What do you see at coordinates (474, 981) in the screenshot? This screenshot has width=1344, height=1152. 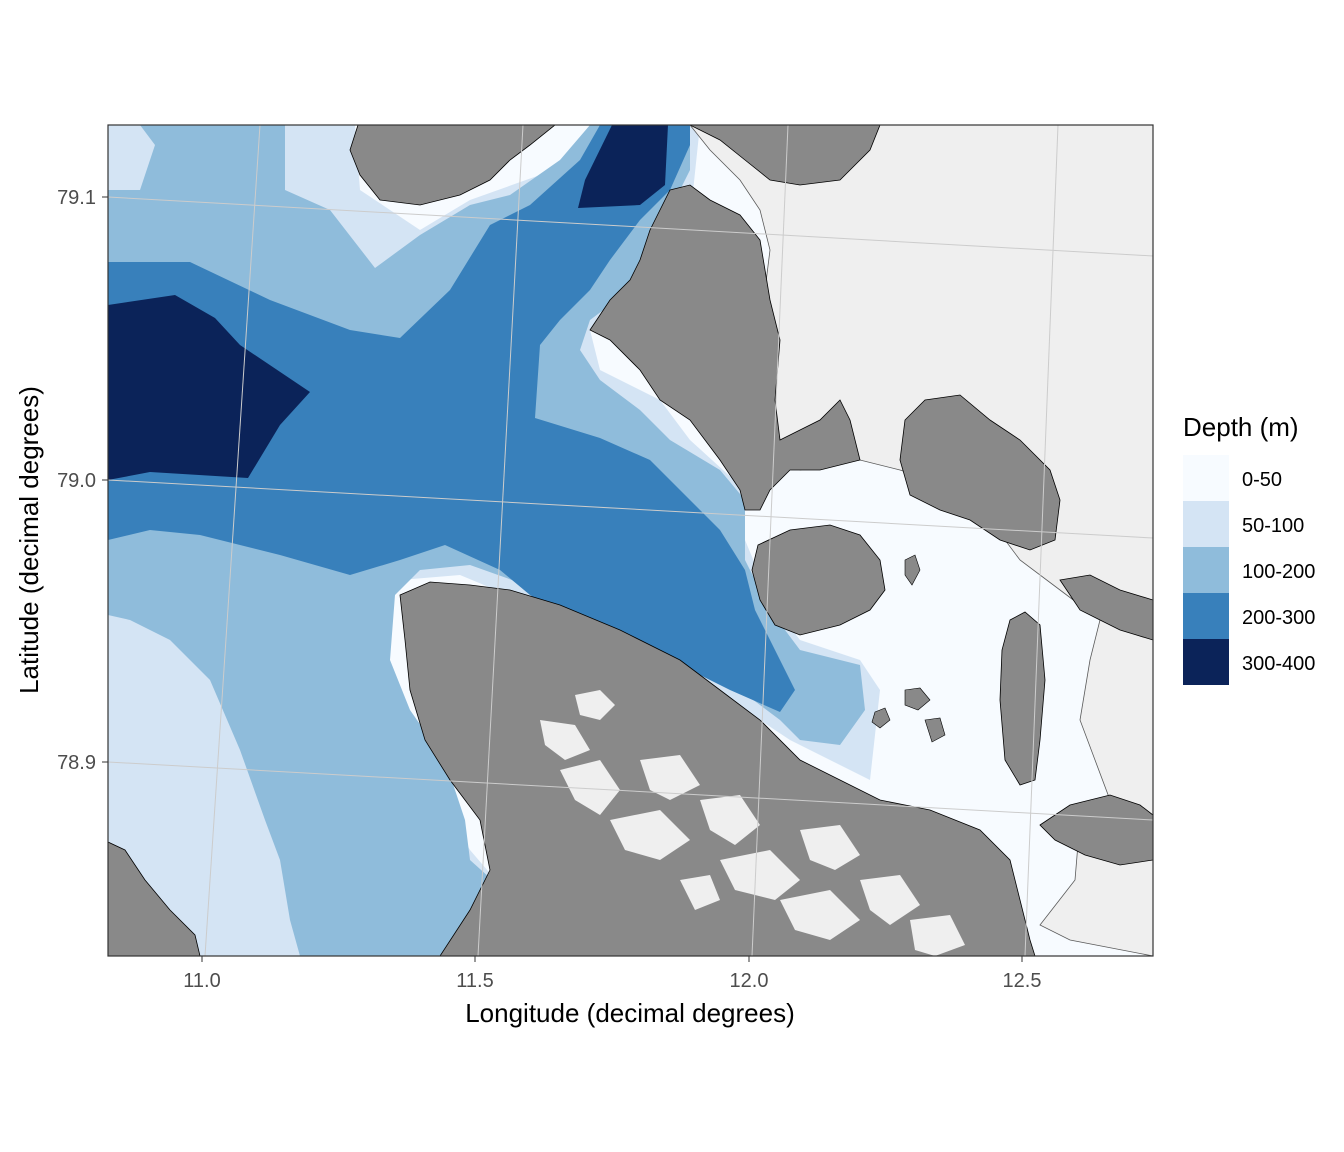 I see `x-tick-label-11-5: 11.5` at bounding box center [474, 981].